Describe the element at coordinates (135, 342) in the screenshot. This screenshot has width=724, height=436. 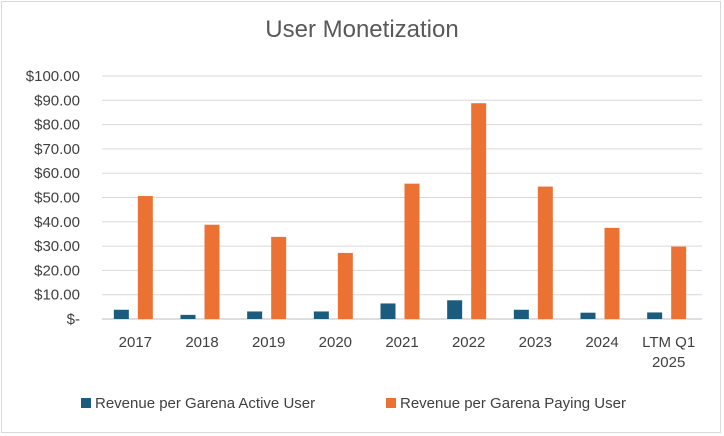
I see `x-tick-label: 2017` at that location.